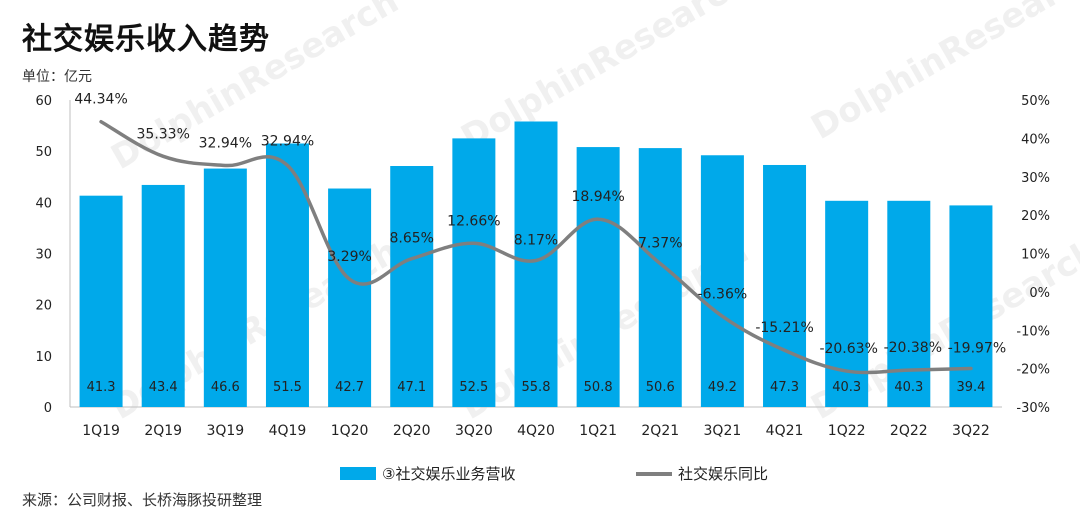  Describe the element at coordinates (723, 474) in the screenshot. I see `legend-line-label: 社交娱乐同比` at that location.